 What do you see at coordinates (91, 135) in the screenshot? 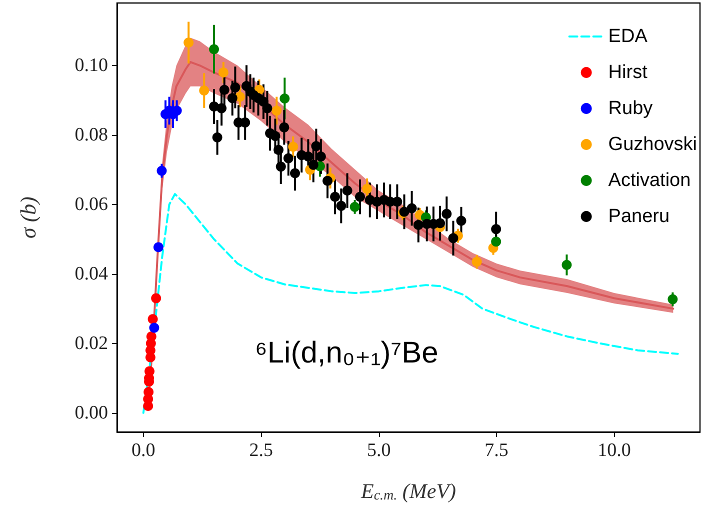
I see `y-tick-label: 0.08` at bounding box center [91, 135].